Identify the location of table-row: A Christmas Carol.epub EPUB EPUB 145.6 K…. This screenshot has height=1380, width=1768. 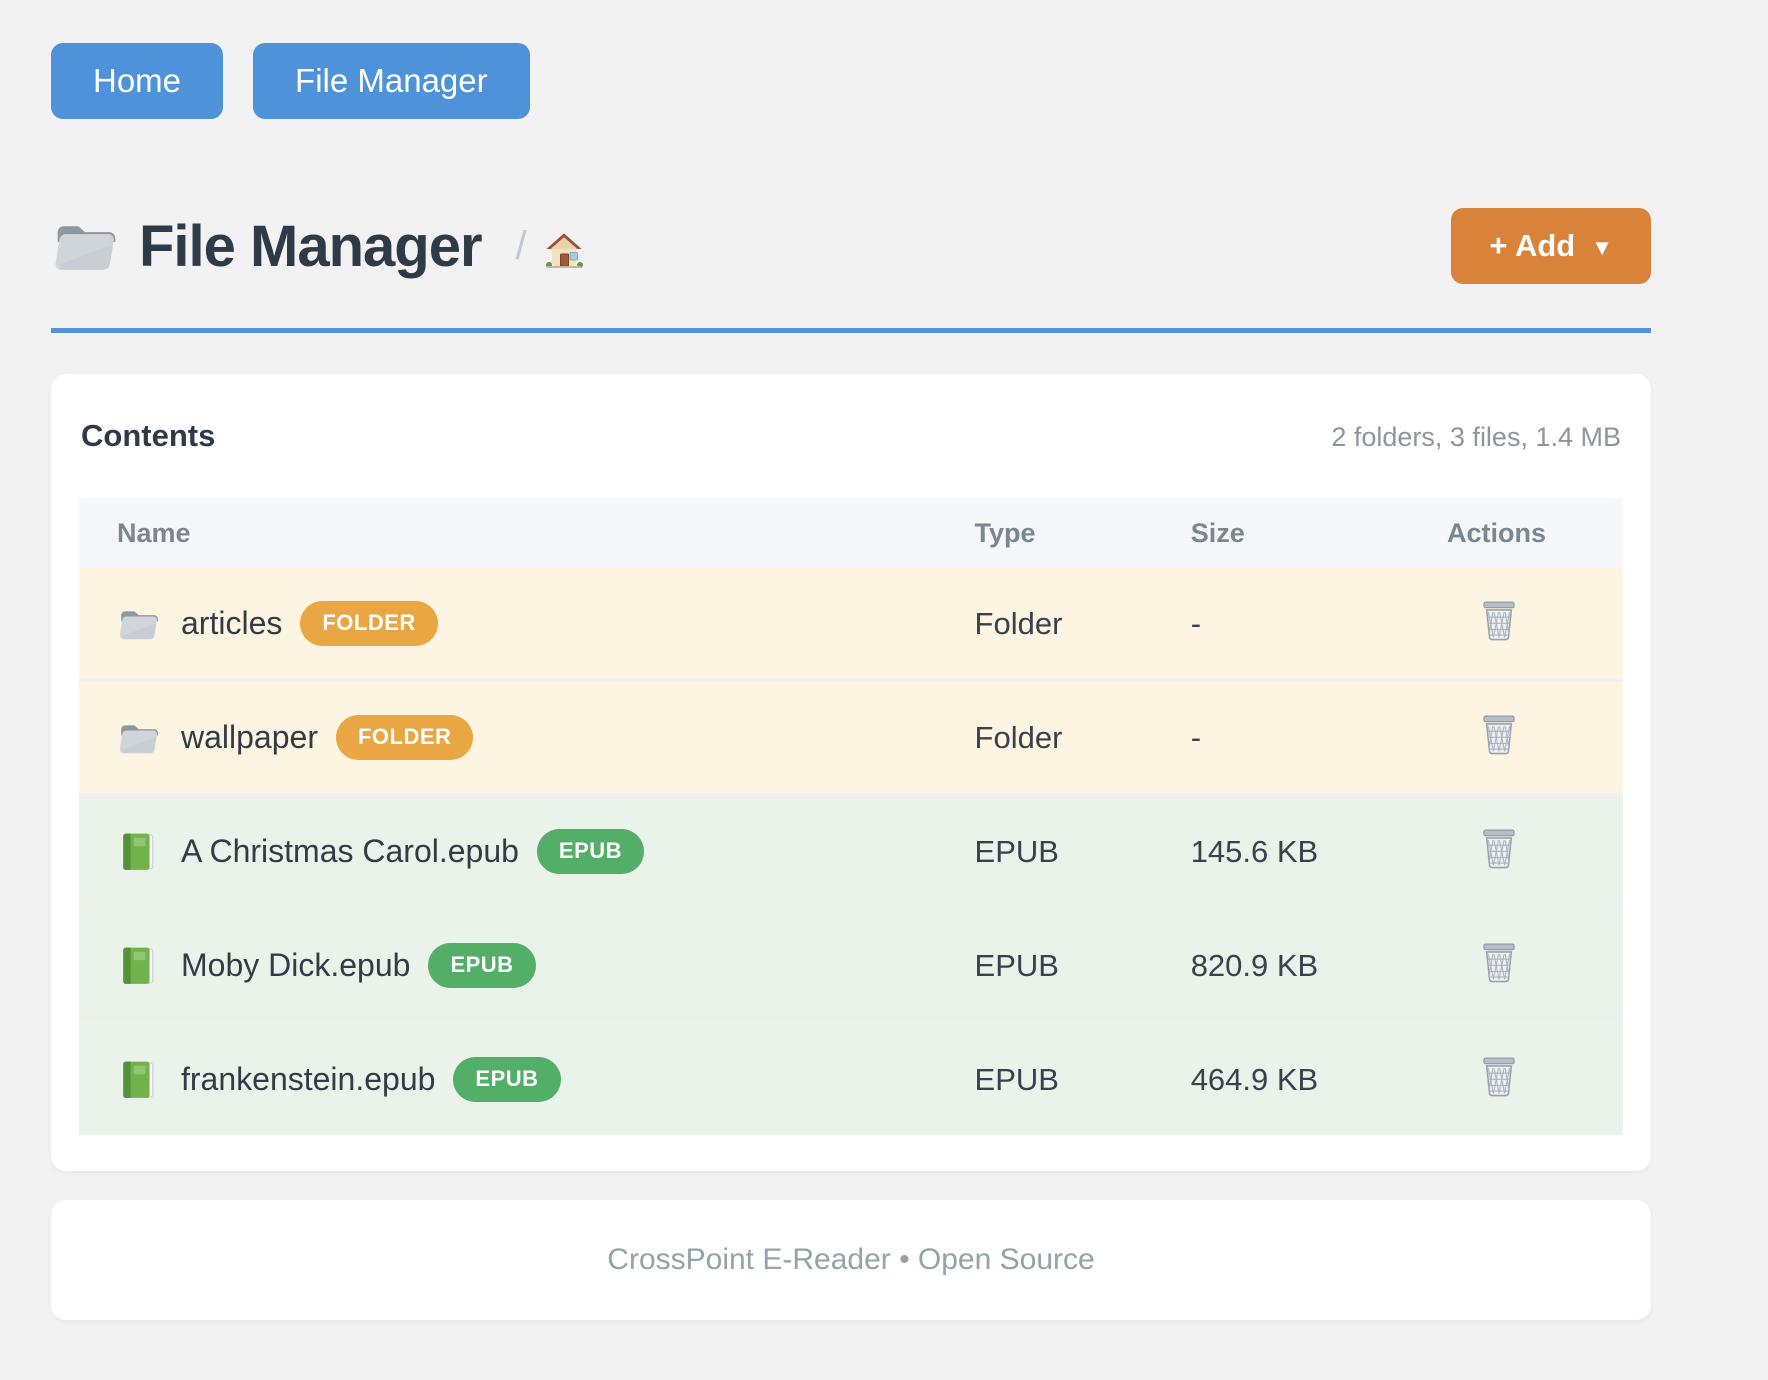
(851, 851).